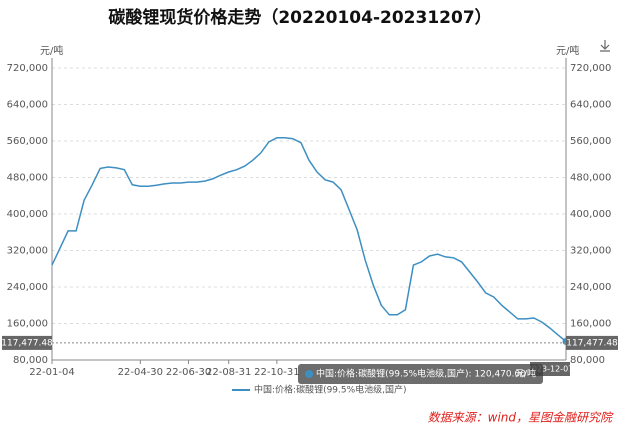 The image size is (622, 433). I want to click on tooltip-unit: 元/吨, so click(525, 374).